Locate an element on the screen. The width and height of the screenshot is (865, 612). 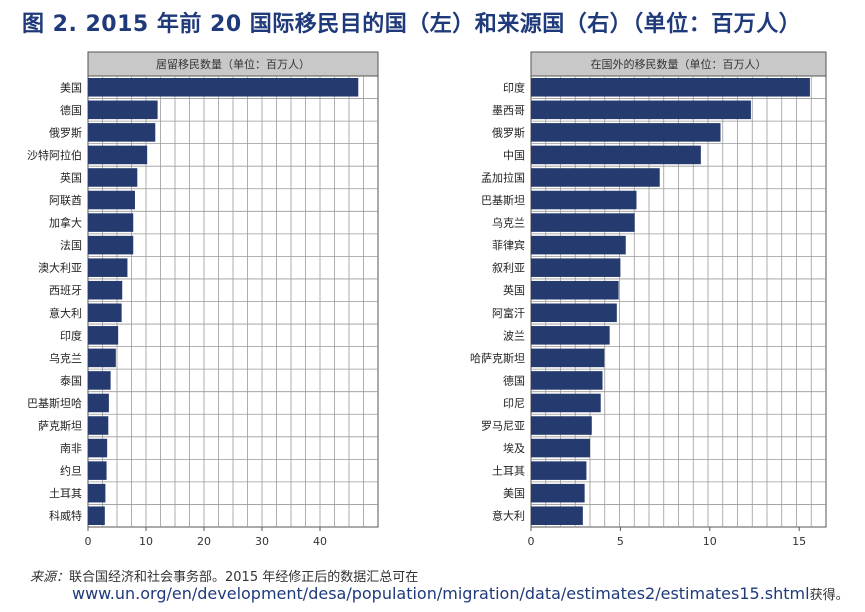
right-tick-label: 5 is located at coordinates (620, 541).